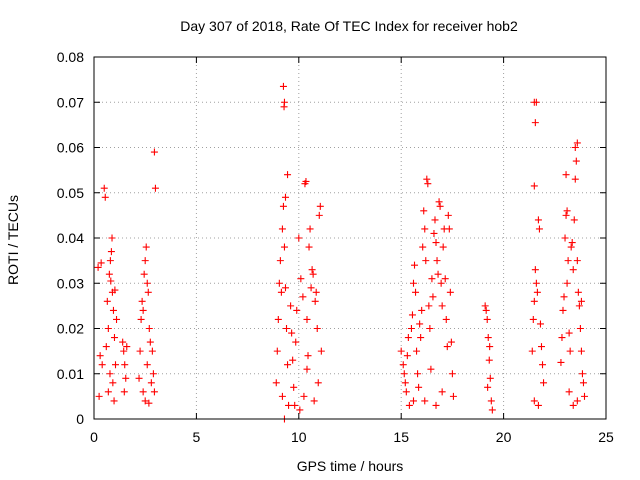 The height and width of the screenshot is (480, 640). What do you see at coordinates (197, 437) in the screenshot?
I see `x-tick-label: 5` at bounding box center [197, 437].